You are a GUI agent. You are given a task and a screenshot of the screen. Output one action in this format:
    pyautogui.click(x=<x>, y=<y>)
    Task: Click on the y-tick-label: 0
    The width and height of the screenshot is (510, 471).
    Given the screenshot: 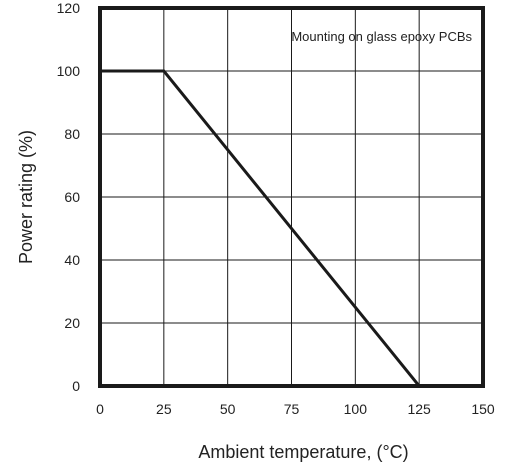 What is the action you would take?
    pyautogui.click(x=76, y=386)
    